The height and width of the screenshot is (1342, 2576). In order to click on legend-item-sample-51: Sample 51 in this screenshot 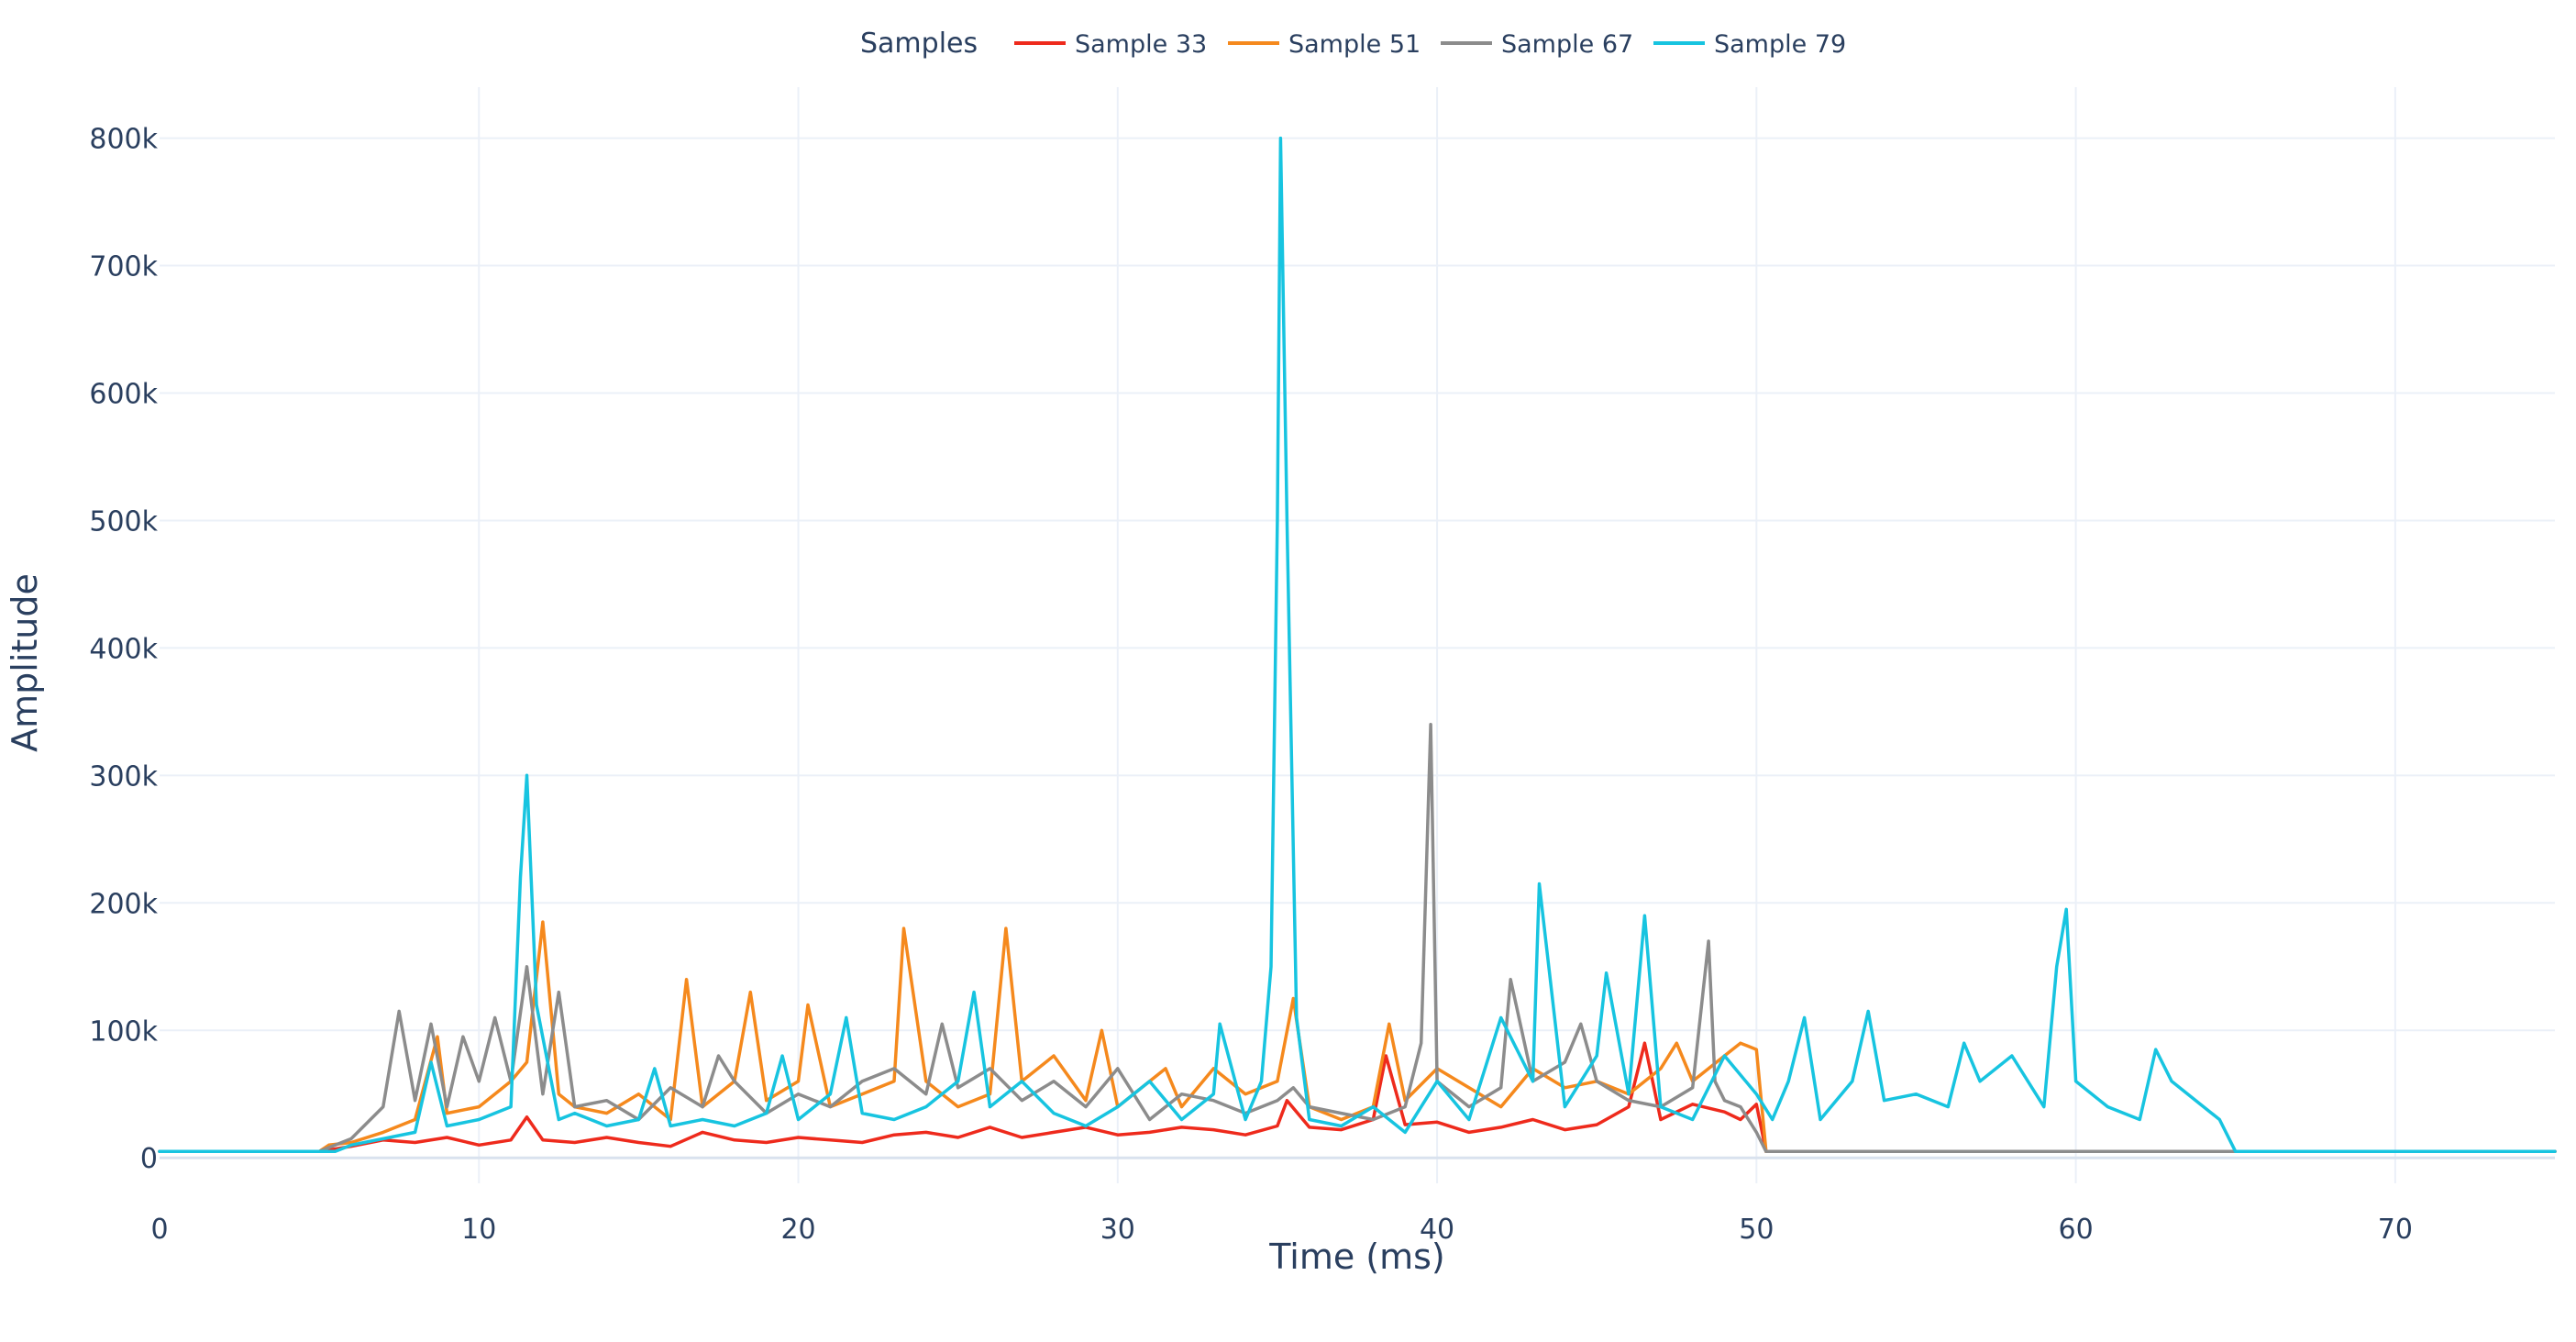, I will do `click(1324, 44)`.